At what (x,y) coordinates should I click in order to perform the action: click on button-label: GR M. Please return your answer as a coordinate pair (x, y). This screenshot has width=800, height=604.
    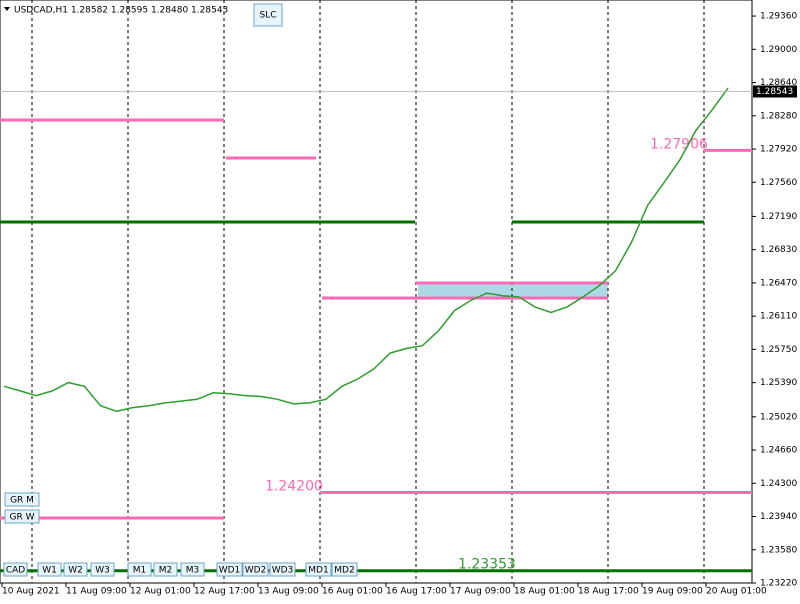
    Looking at the image, I should click on (22, 501).